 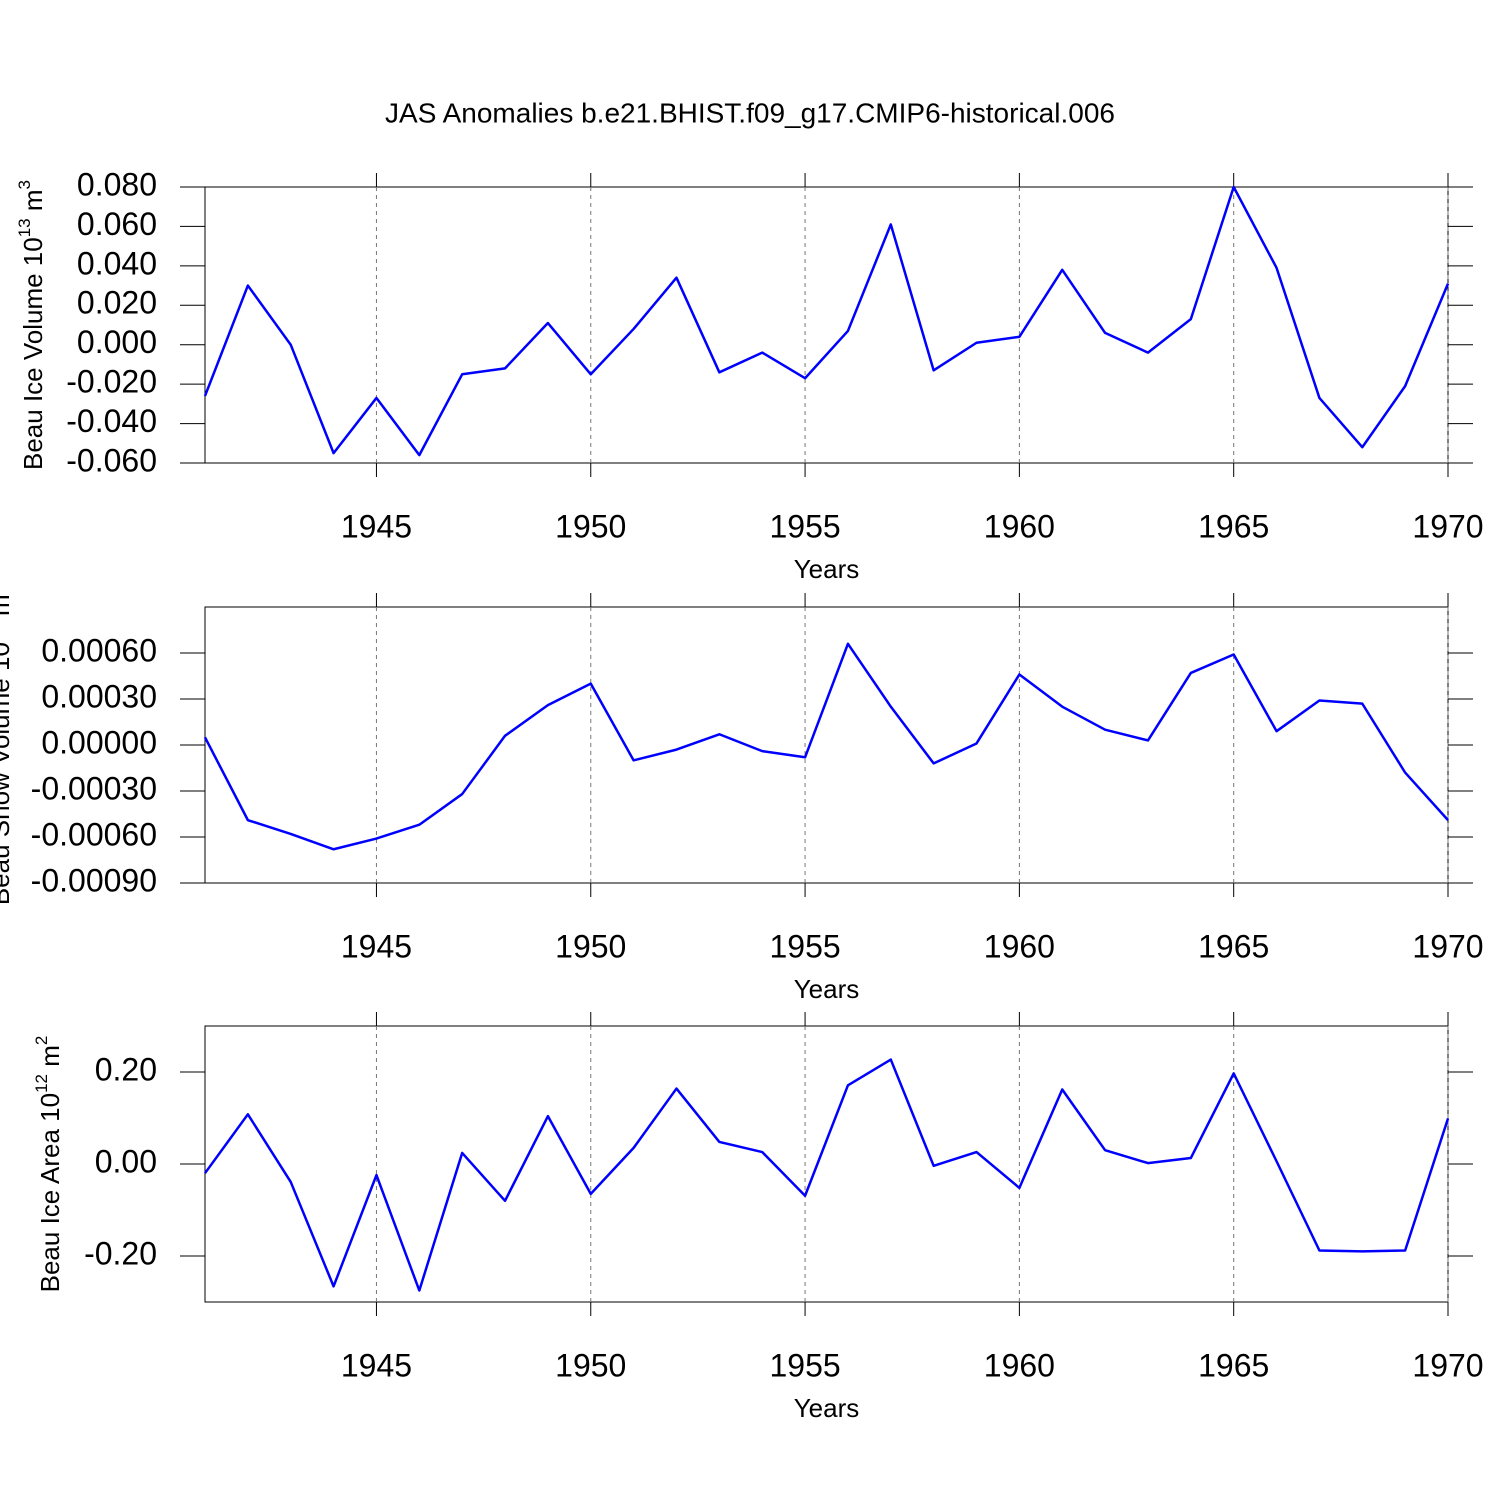 I want to click on y-axis-label-text: Beau Ice Area 10, so click(x=50, y=1192).